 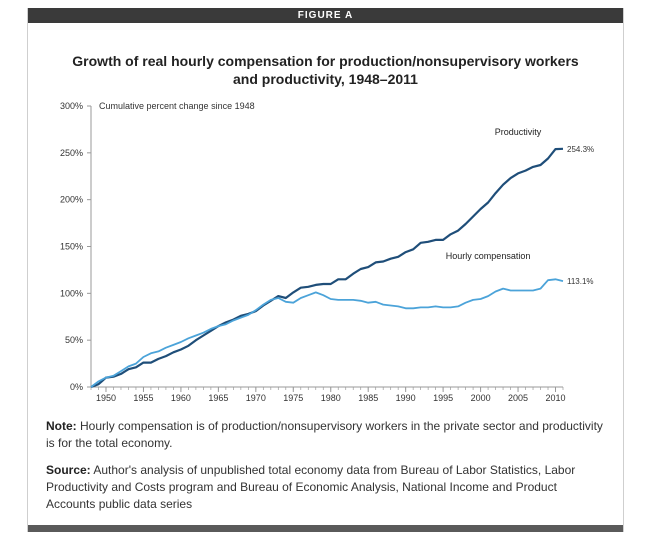 What do you see at coordinates (143, 398) in the screenshot?
I see `x-tick-label: 1955` at bounding box center [143, 398].